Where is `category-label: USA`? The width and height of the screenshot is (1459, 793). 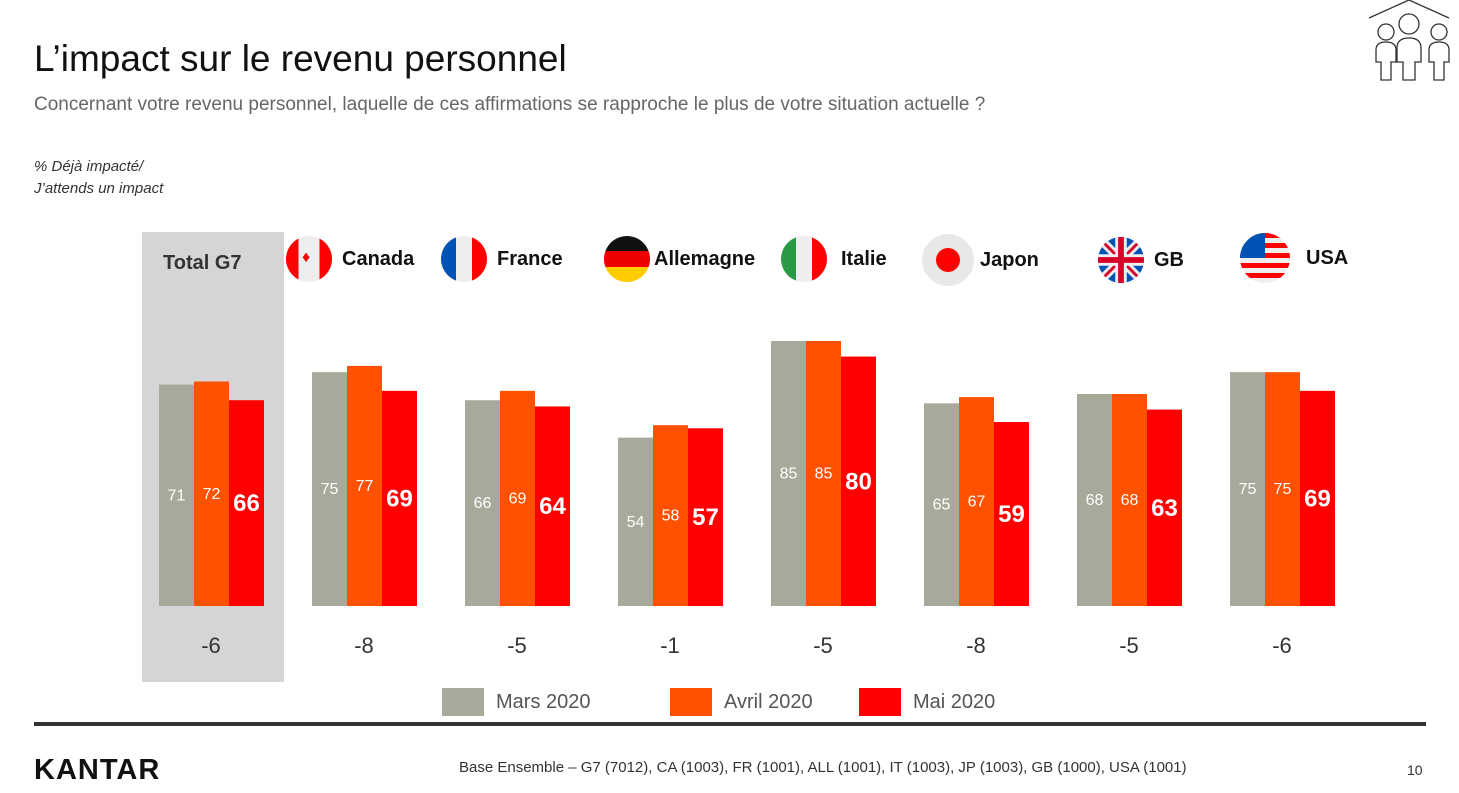
category-label: USA is located at coordinates (1327, 257).